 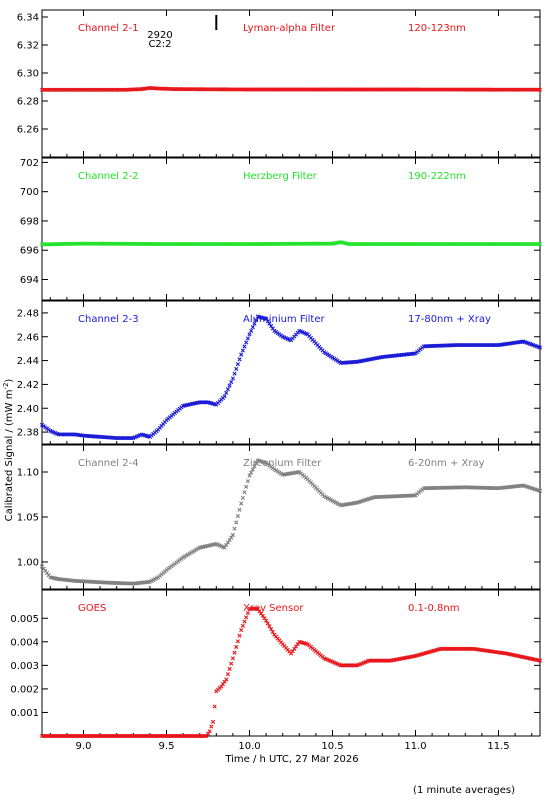 What do you see at coordinates (29, 251) in the screenshot?
I see `y-tick-label: 696` at bounding box center [29, 251].